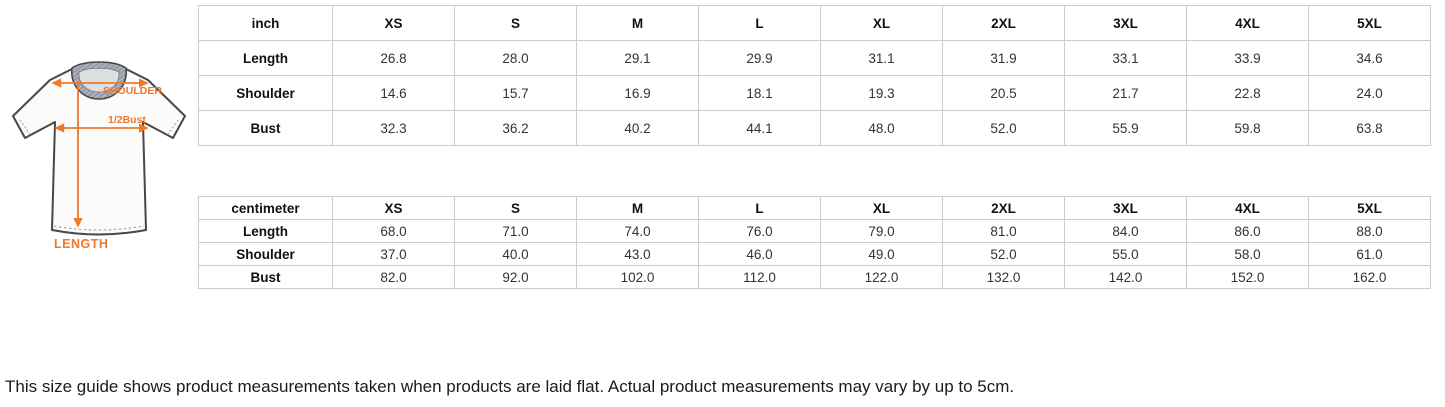  Describe the element at coordinates (1369, 277) in the screenshot. I see `measurement-value-cell: 162.0` at that location.